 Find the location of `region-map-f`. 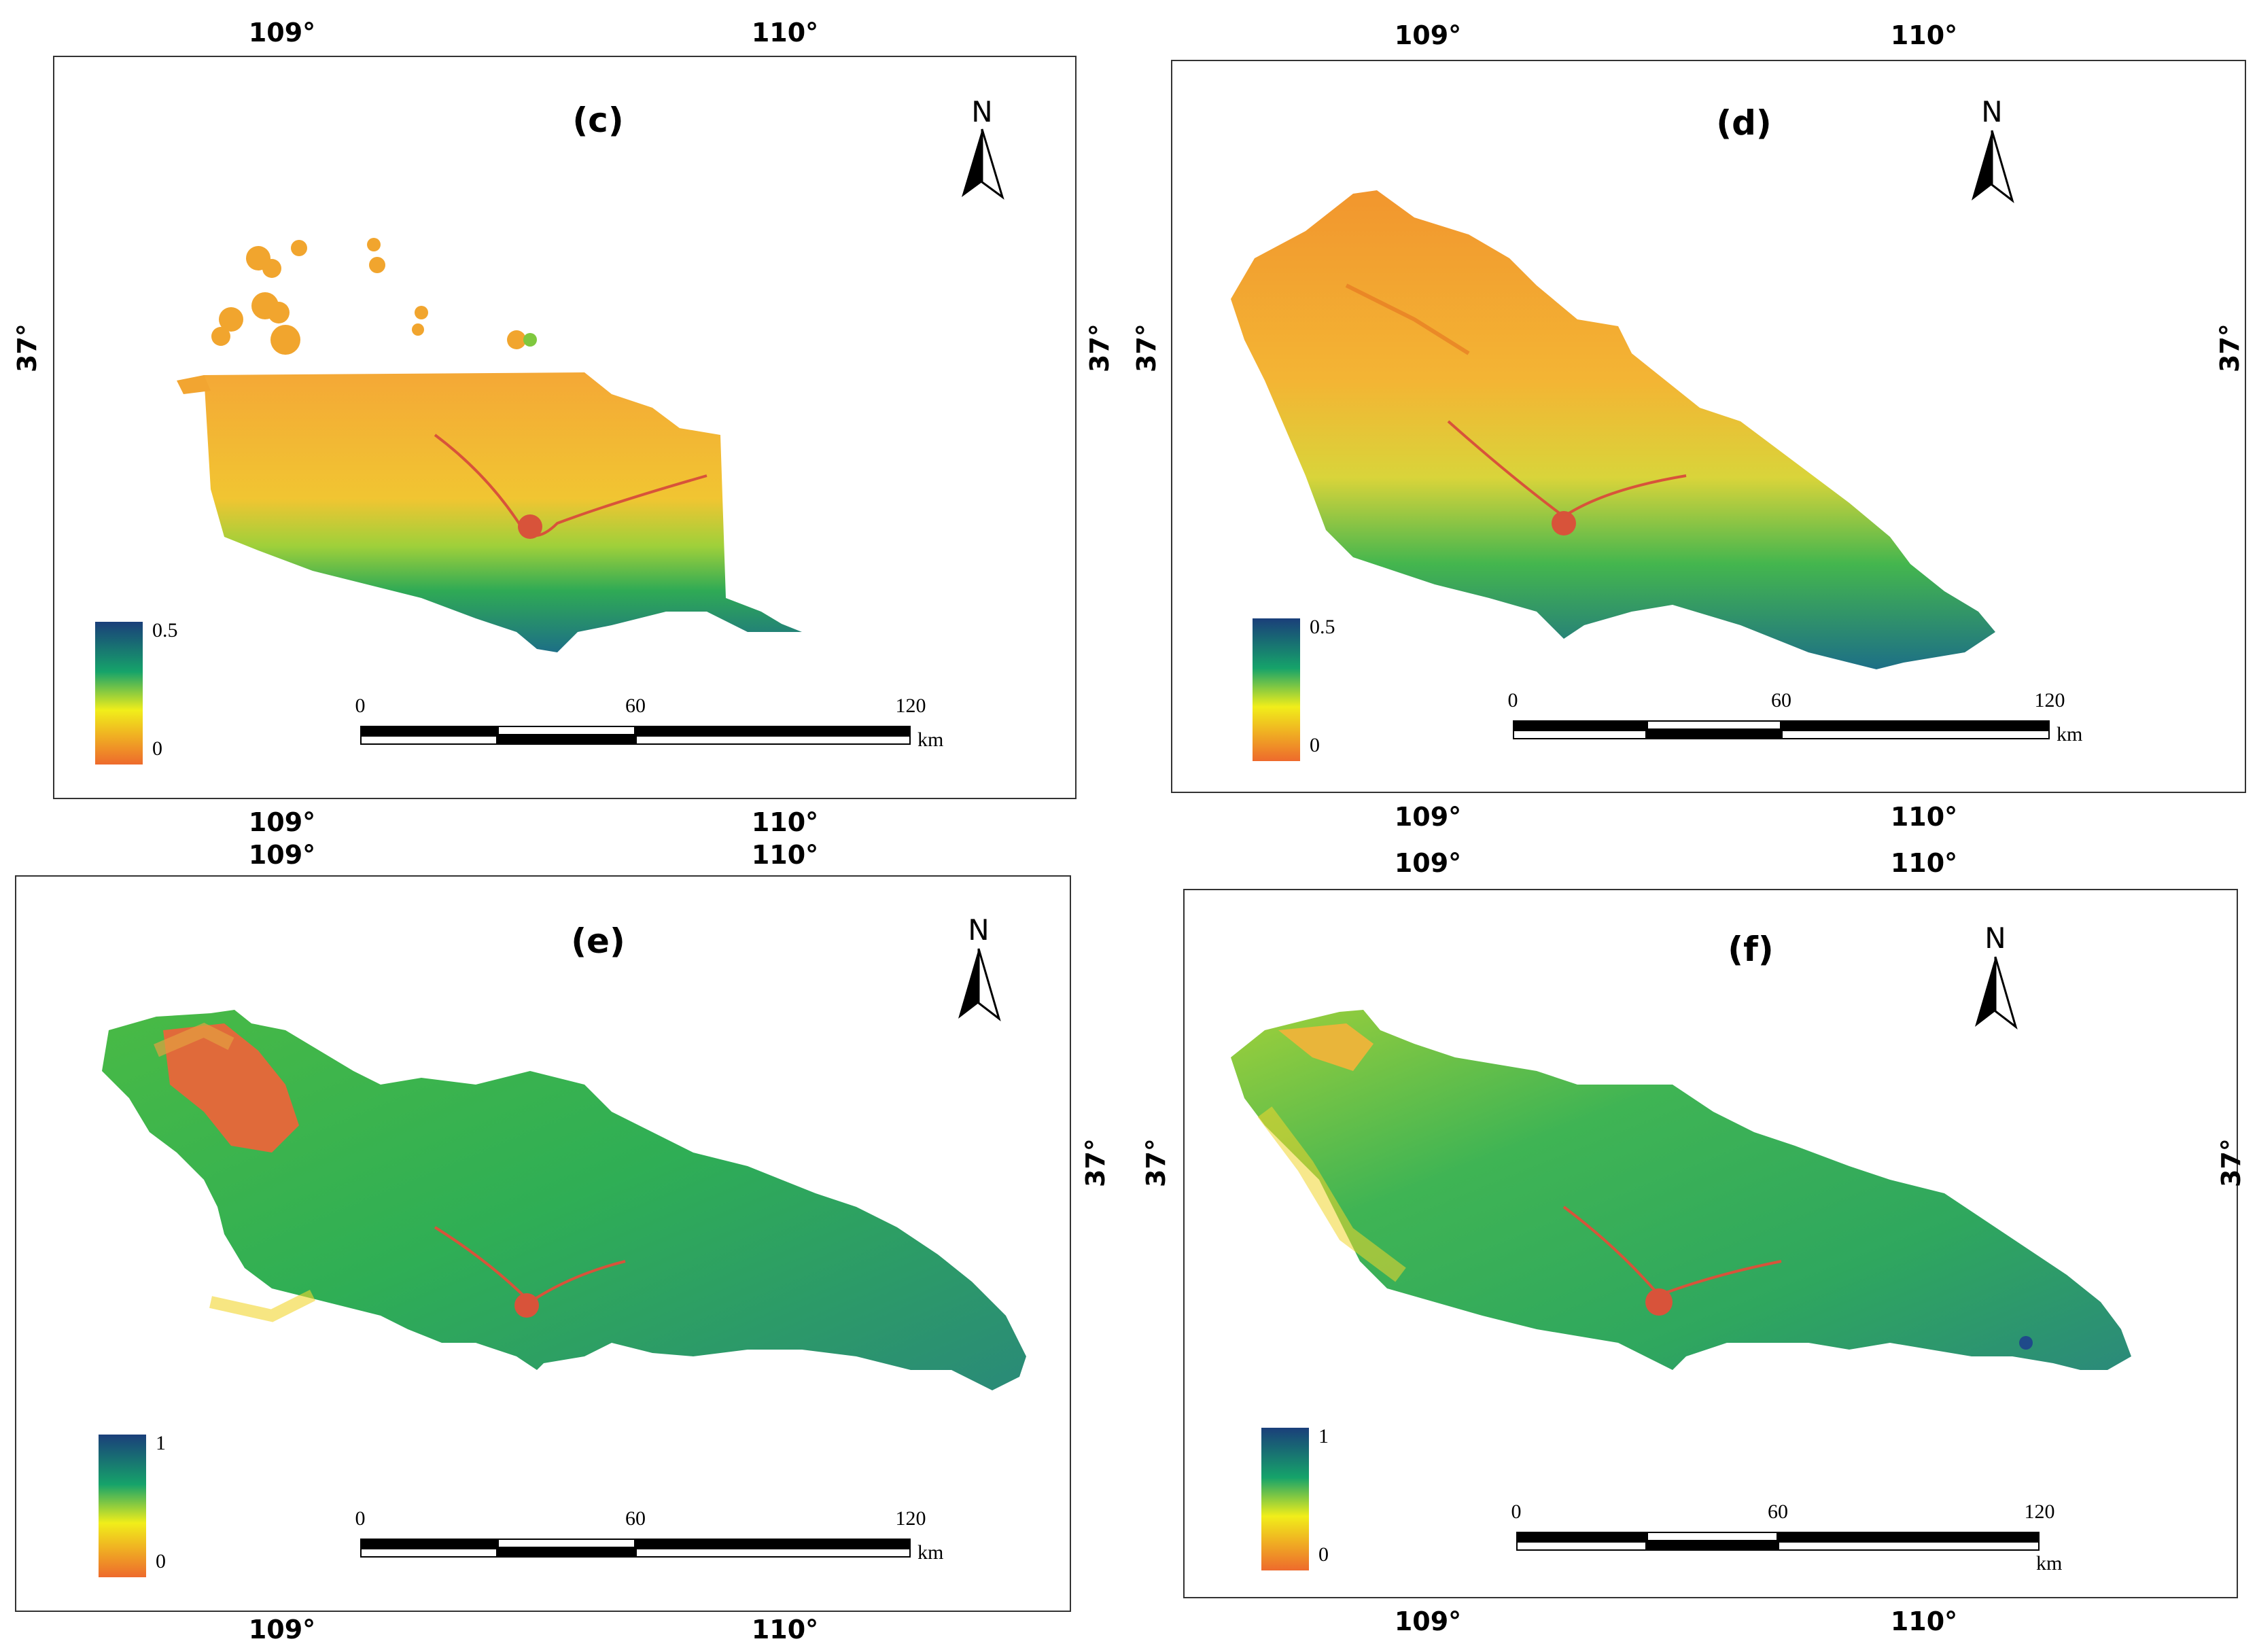

region-map-f is located at coordinates (1681, 1190).